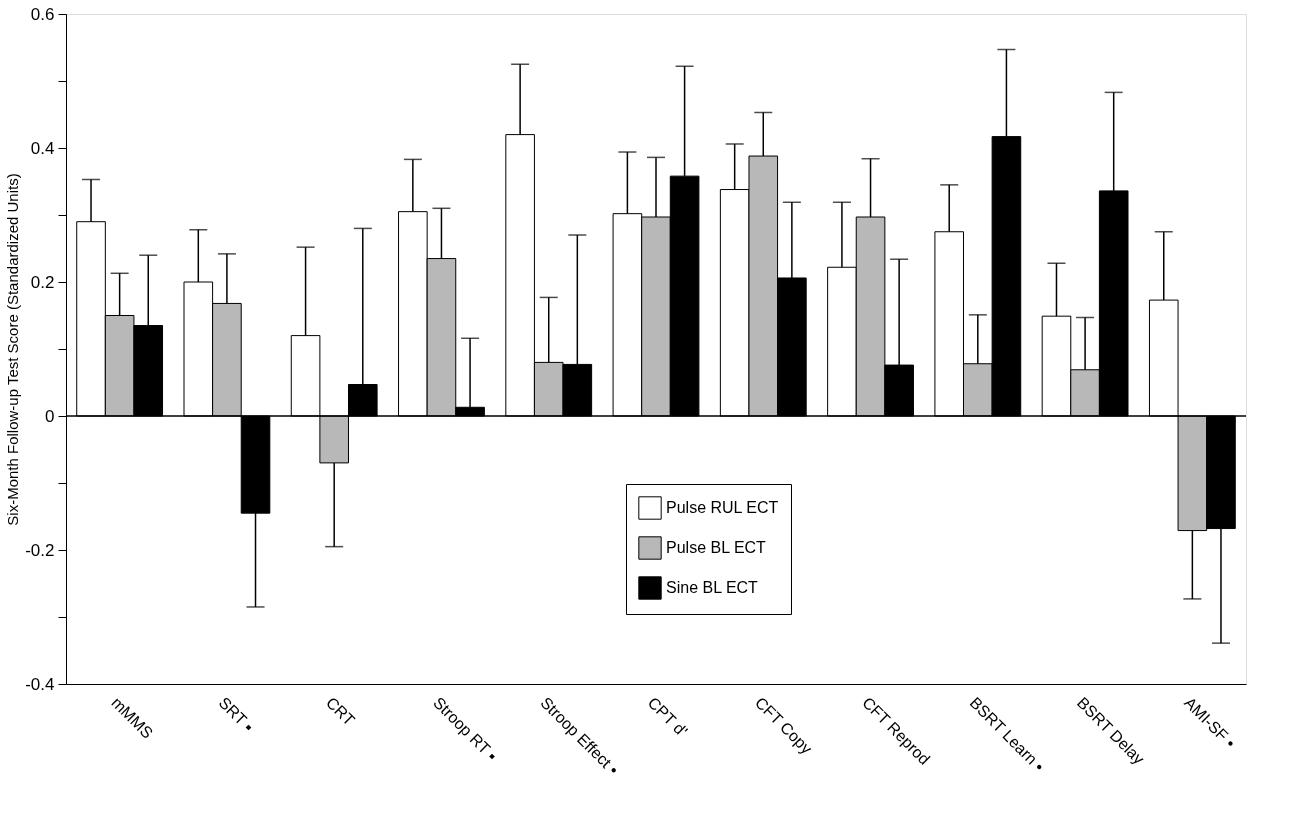 This screenshot has width=1304, height=823. I want to click on x-tick-label: CPT d', so click(667, 716).